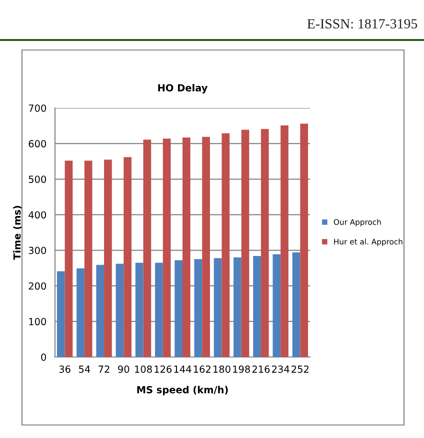 The image size is (424, 438). I want to click on y-tick-label: 600, so click(37, 144).